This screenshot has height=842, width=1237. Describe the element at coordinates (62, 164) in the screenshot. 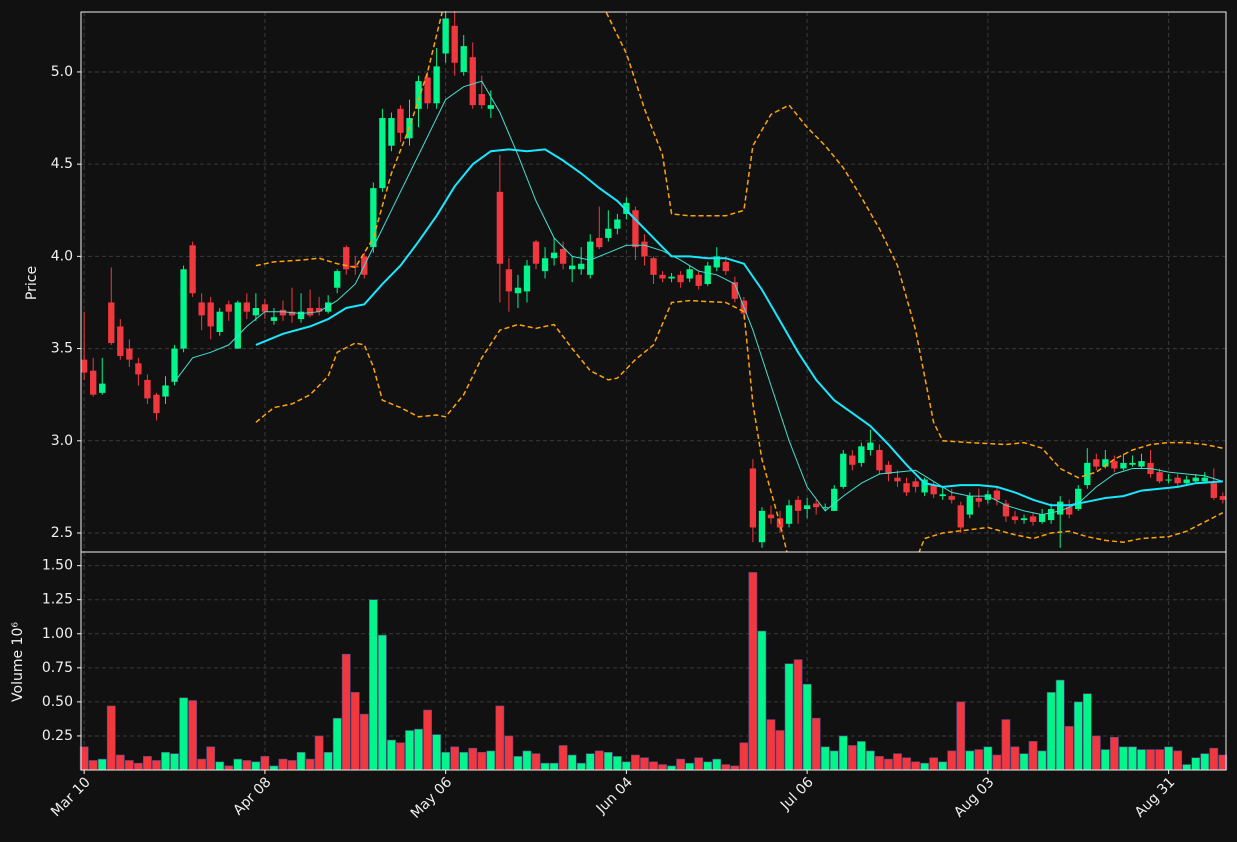

I see `y-tick-label: 4.5` at that location.